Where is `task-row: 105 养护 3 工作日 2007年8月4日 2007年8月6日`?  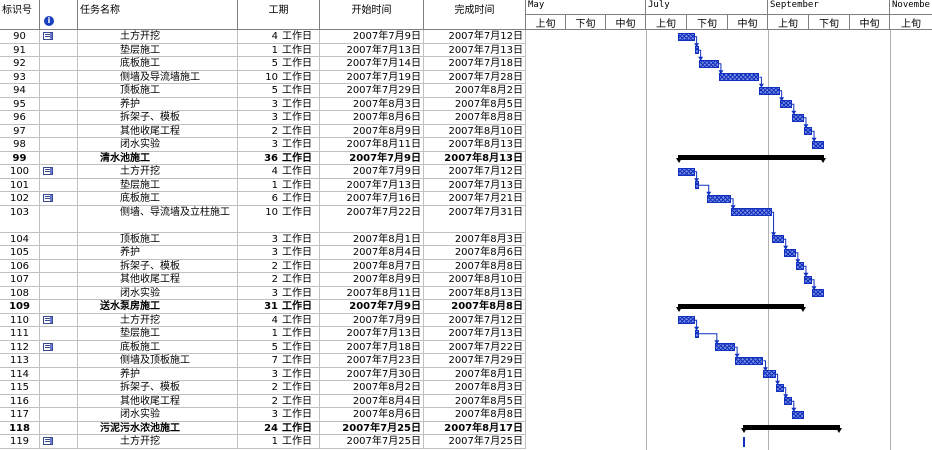
task-row: 105 养护 3 工作日 2007年8月4日 2007年8月6日 is located at coordinates (466, 253).